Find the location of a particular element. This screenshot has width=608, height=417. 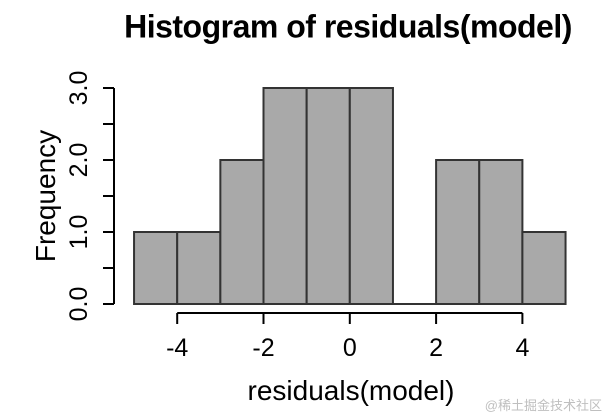

x-tick-label: 4 is located at coordinates (522, 348).